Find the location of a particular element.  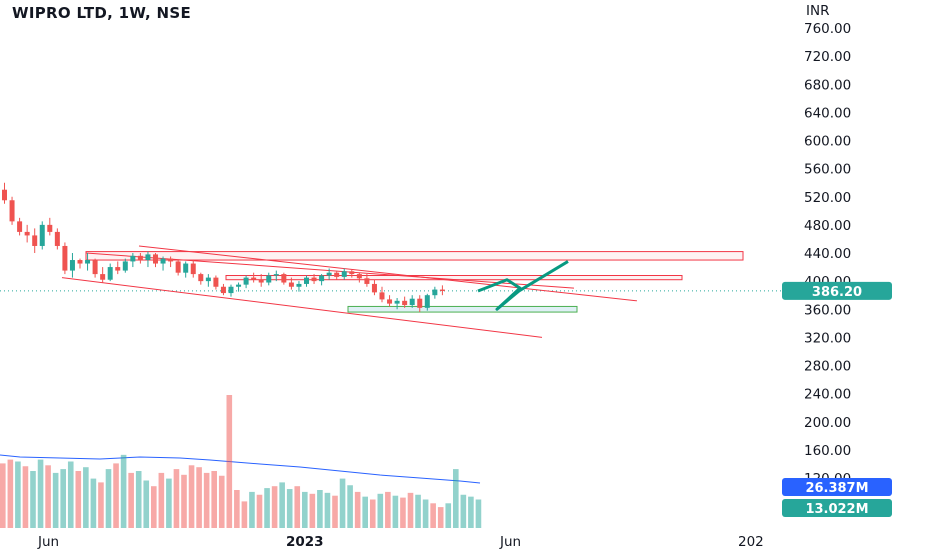

last-price-badge: 386.20 is located at coordinates (837, 290).